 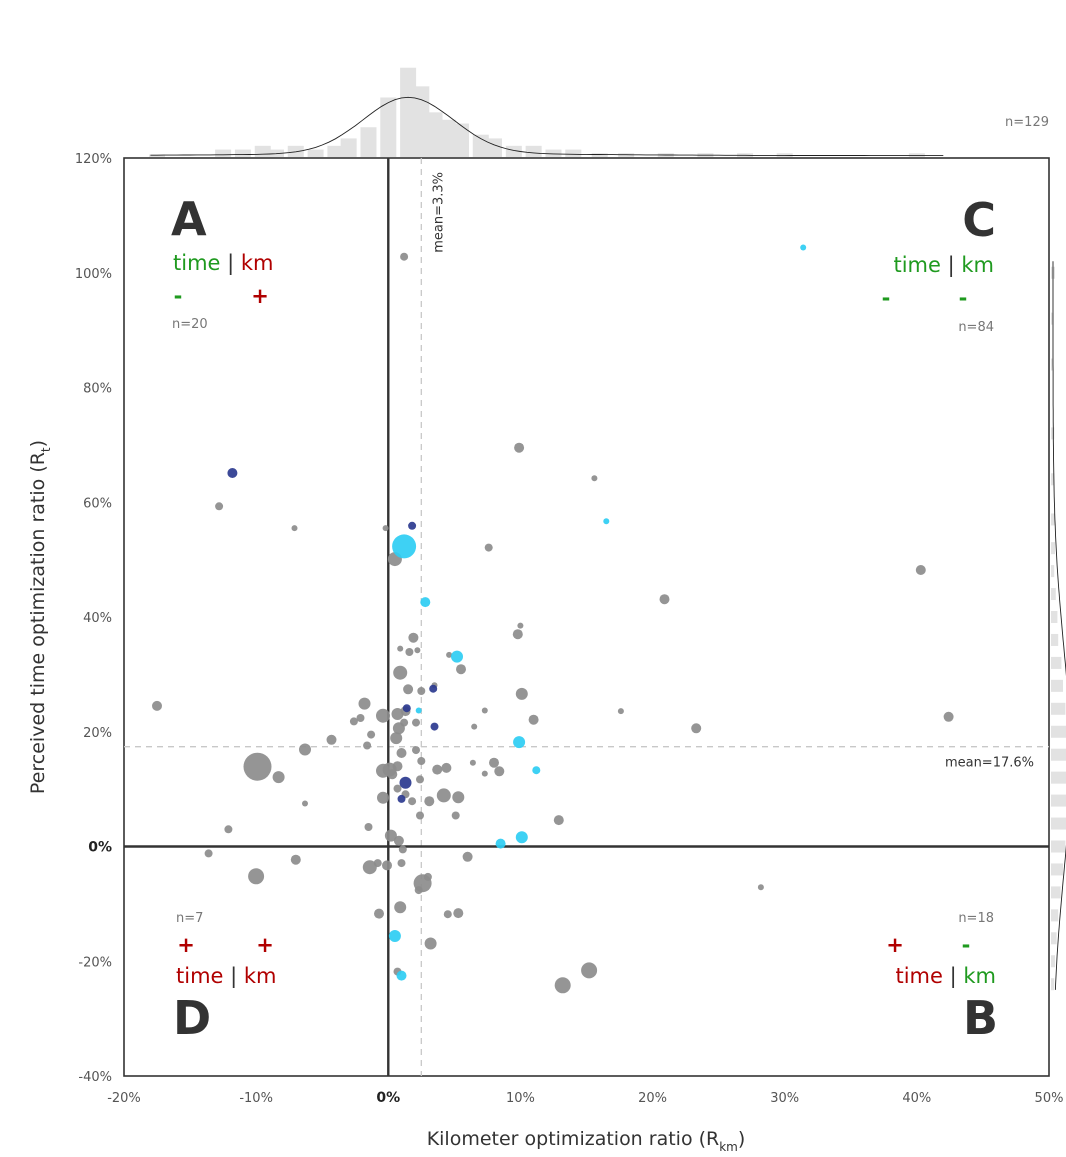 I want to click on y-tick-label: 20%, so click(x=97, y=733).